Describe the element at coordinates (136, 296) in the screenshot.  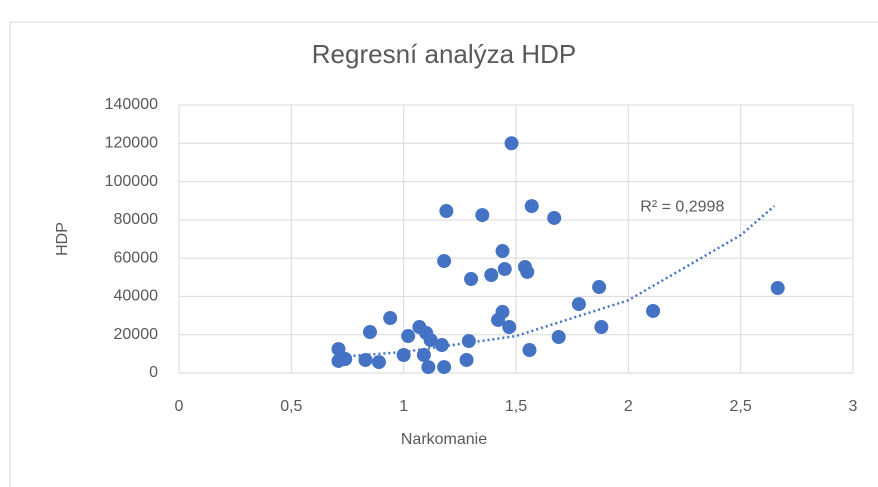
I see `y-tick-label: 40000` at that location.